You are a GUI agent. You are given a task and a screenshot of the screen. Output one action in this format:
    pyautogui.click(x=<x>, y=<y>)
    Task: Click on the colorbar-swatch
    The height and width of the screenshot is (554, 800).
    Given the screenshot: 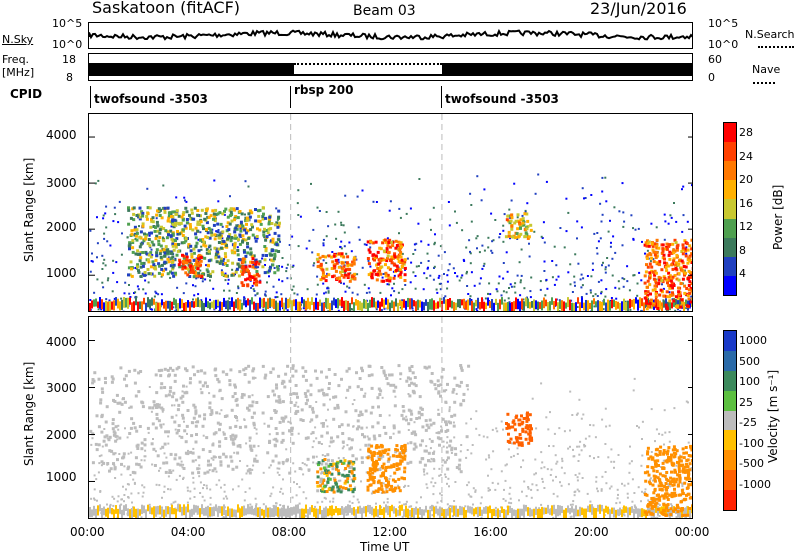 What is the action you would take?
    pyautogui.click(x=730, y=209)
    